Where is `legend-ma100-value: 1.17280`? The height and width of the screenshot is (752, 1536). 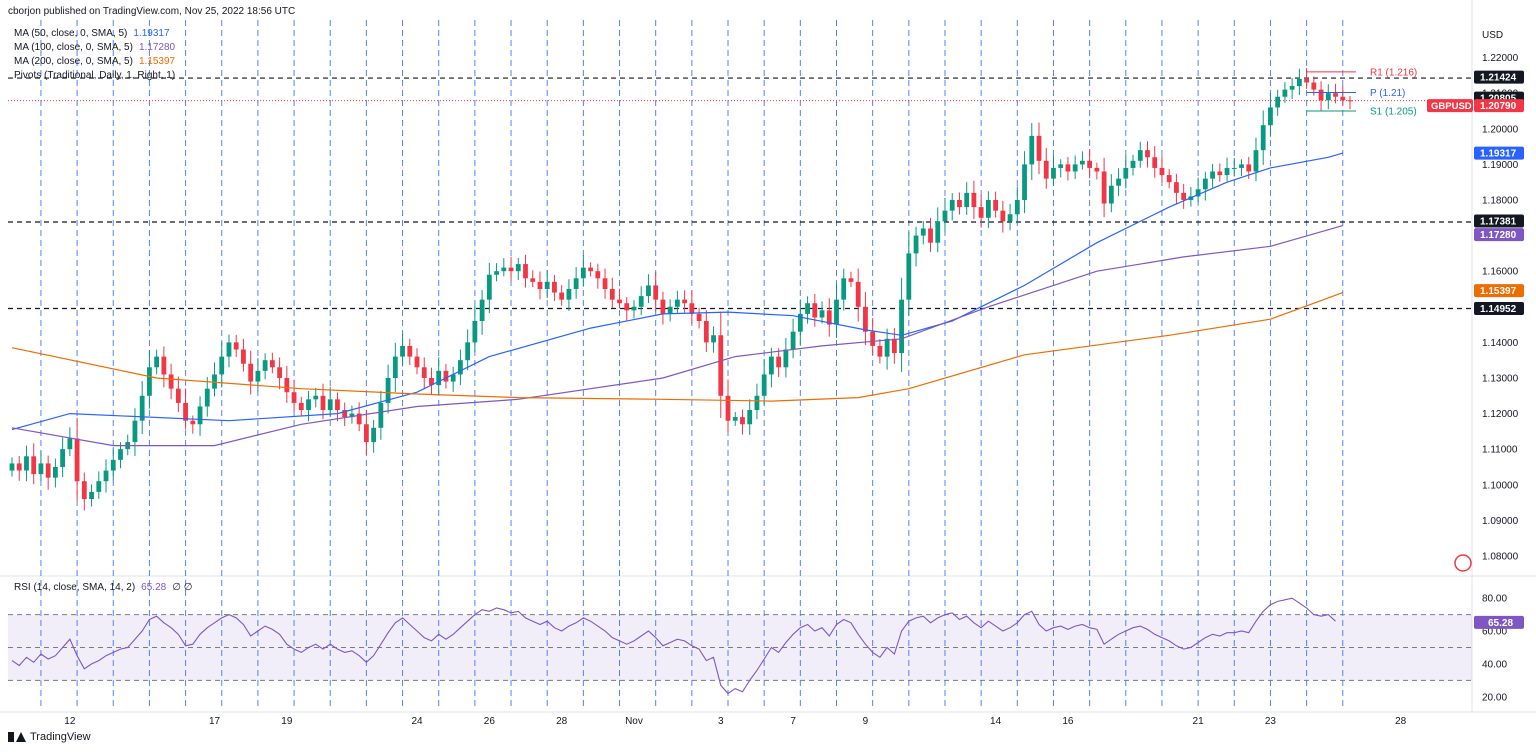
legend-ma100-value: 1.17280 is located at coordinates (157, 47).